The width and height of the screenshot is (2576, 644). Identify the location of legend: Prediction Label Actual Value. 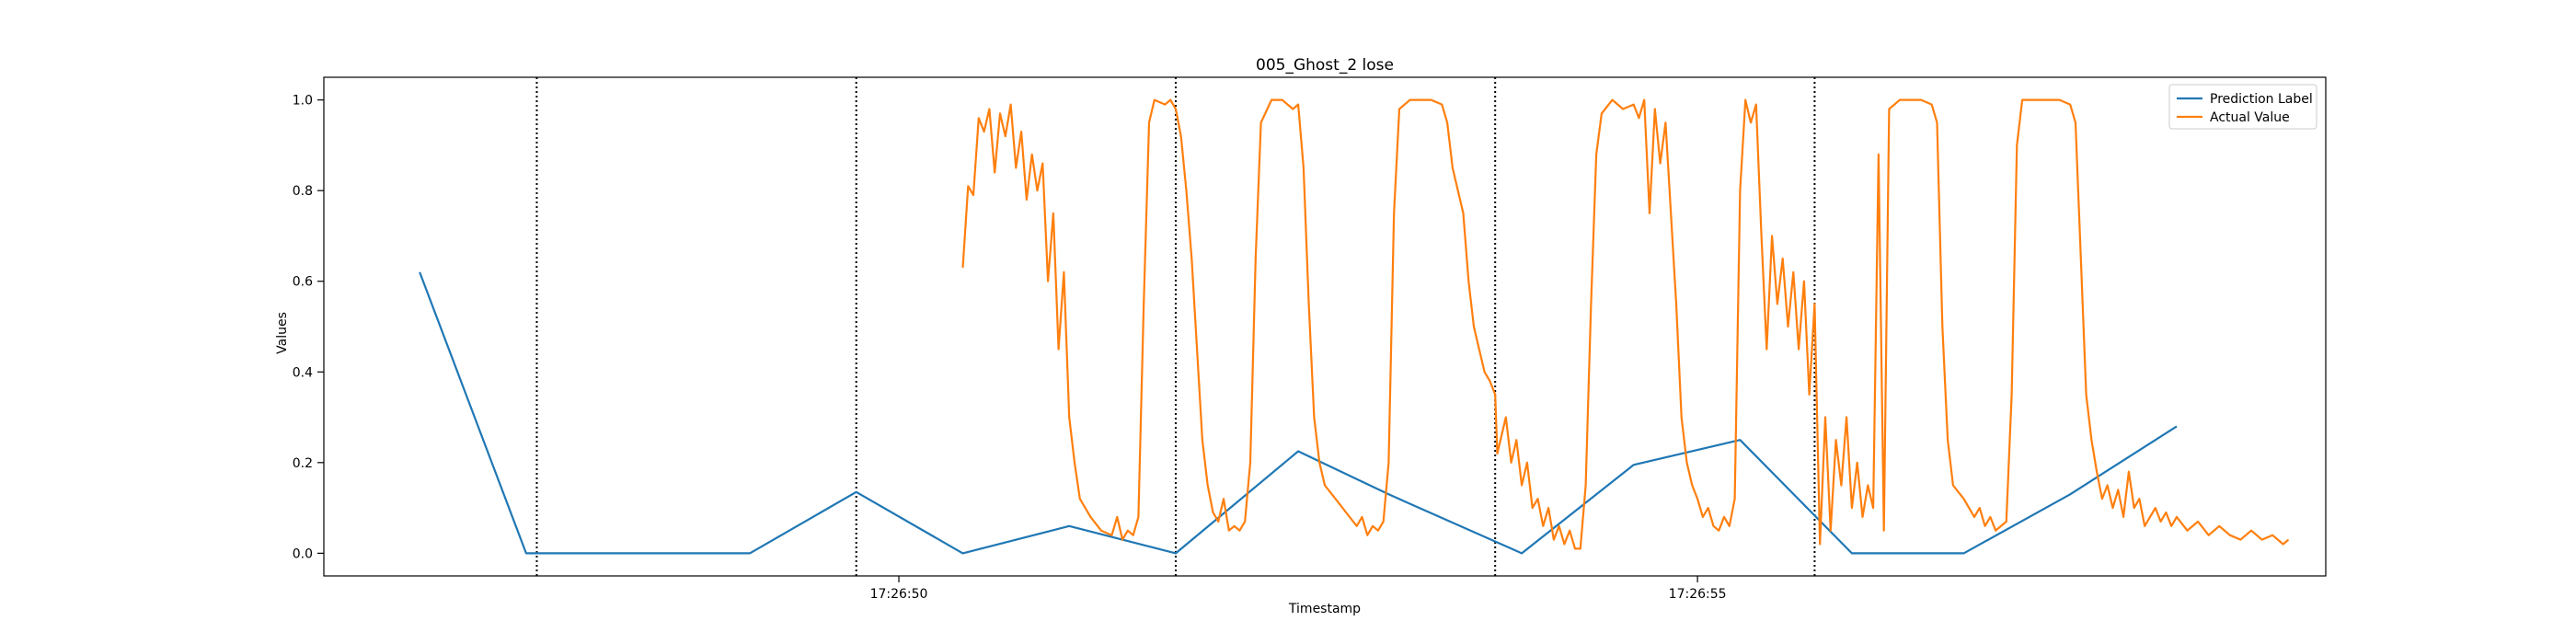
(2243, 107).